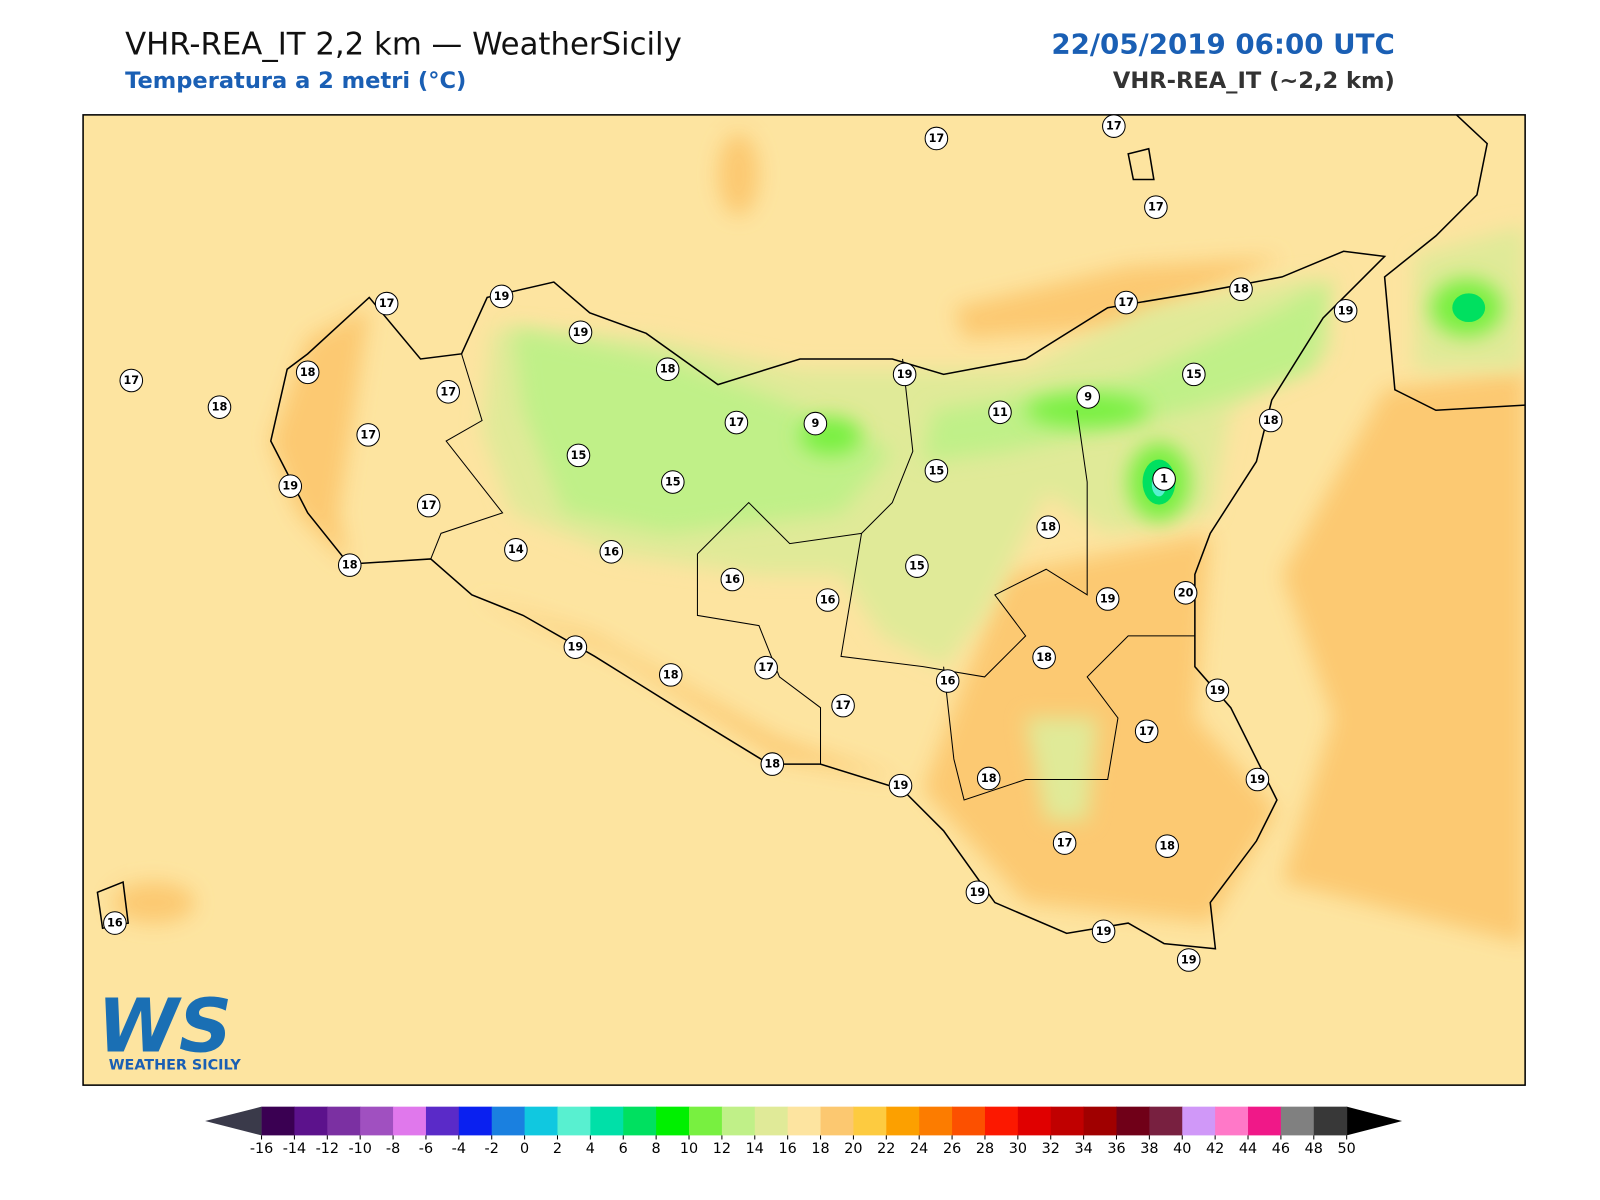 The height and width of the screenshot is (1200, 1600). Describe the element at coordinates (919, 1149) in the screenshot. I see `colorbar-tick-label: 24` at that location.